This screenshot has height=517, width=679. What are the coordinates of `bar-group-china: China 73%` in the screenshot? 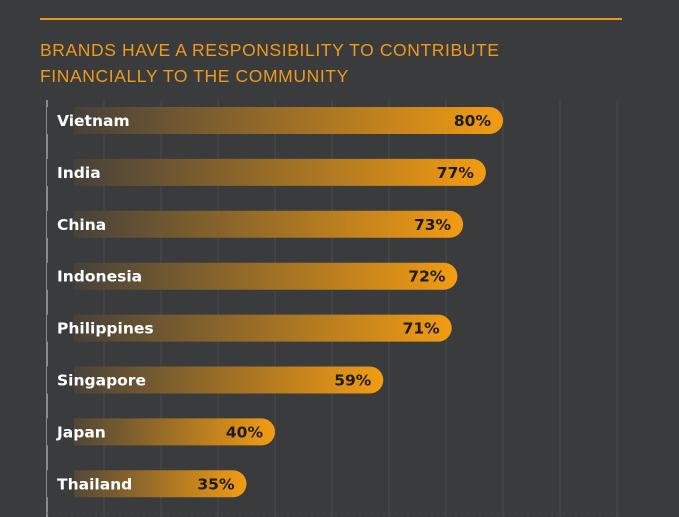 It's located at (255, 224).